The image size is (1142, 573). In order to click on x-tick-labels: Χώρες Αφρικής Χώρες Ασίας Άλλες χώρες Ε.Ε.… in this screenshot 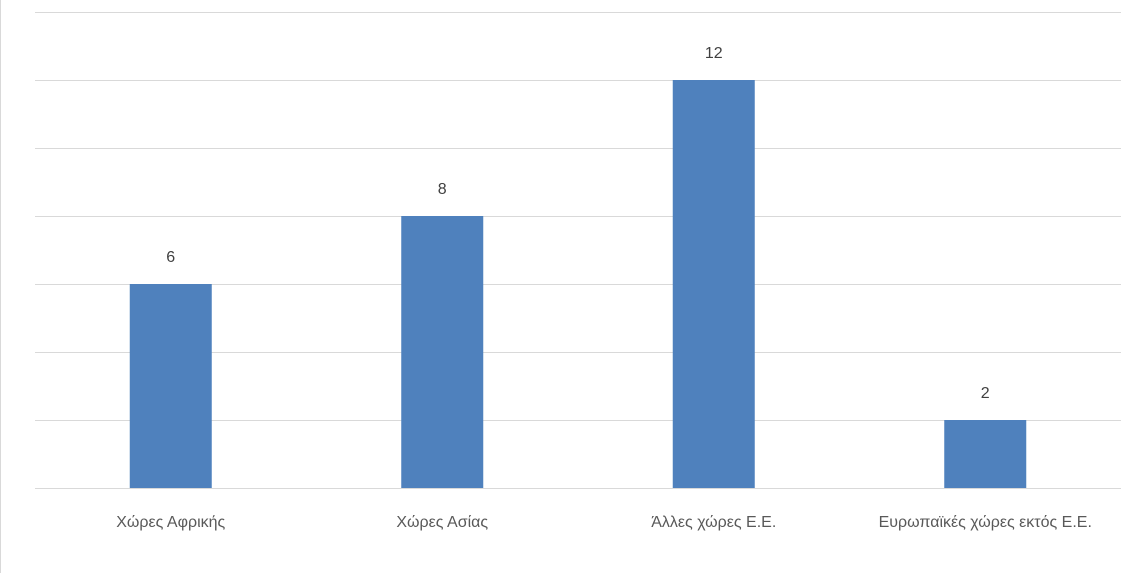, I will do `click(604, 522)`.